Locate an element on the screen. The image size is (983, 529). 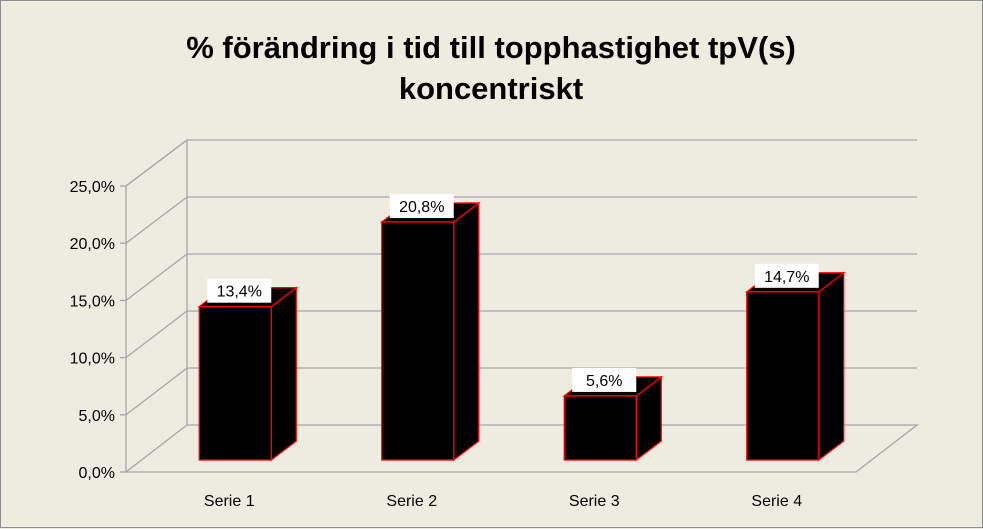
data-label: 13,4% is located at coordinates (239, 292).